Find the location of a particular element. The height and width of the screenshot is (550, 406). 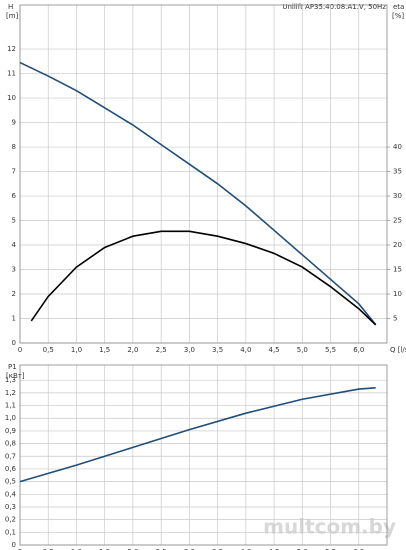

y-tick-label: 1,3 is located at coordinates (10, 380).